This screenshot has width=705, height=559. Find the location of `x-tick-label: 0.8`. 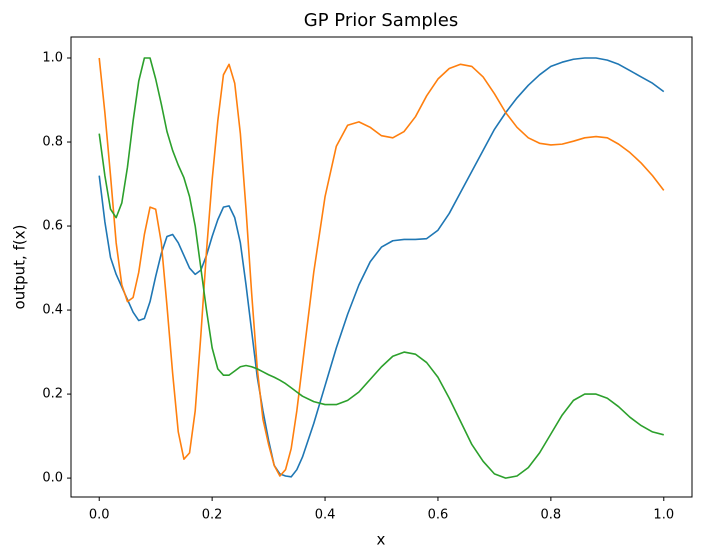

x-tick-label: 0.8 is located at coordinates (551, 515).